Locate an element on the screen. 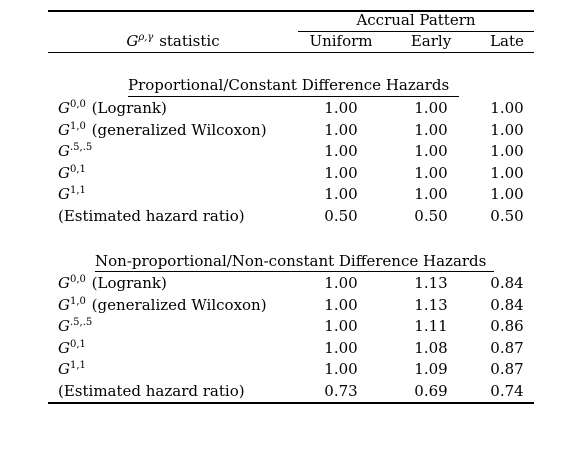 The height and width of the screenshot is (450, 579). statistic-column-header: Gρ,γ statistic is located at coordinates (173, 42).